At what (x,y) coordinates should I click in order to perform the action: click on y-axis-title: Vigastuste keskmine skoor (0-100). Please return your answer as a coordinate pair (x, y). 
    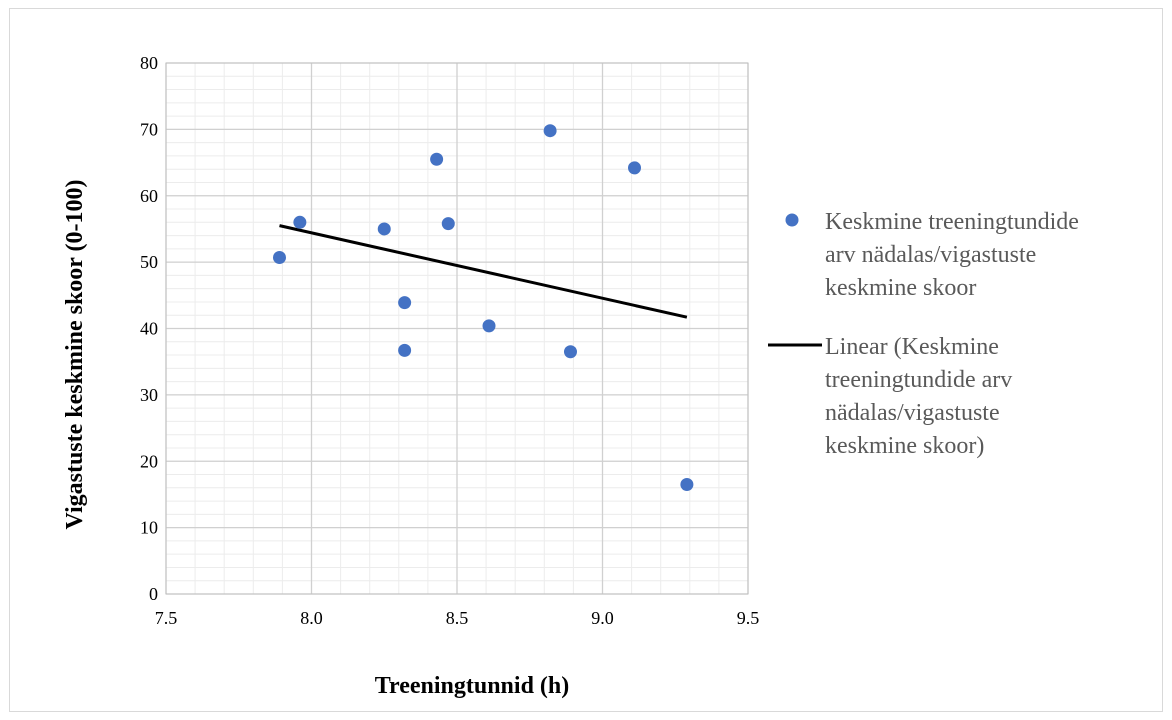
    Looking at the image, I should click on (75, 354).